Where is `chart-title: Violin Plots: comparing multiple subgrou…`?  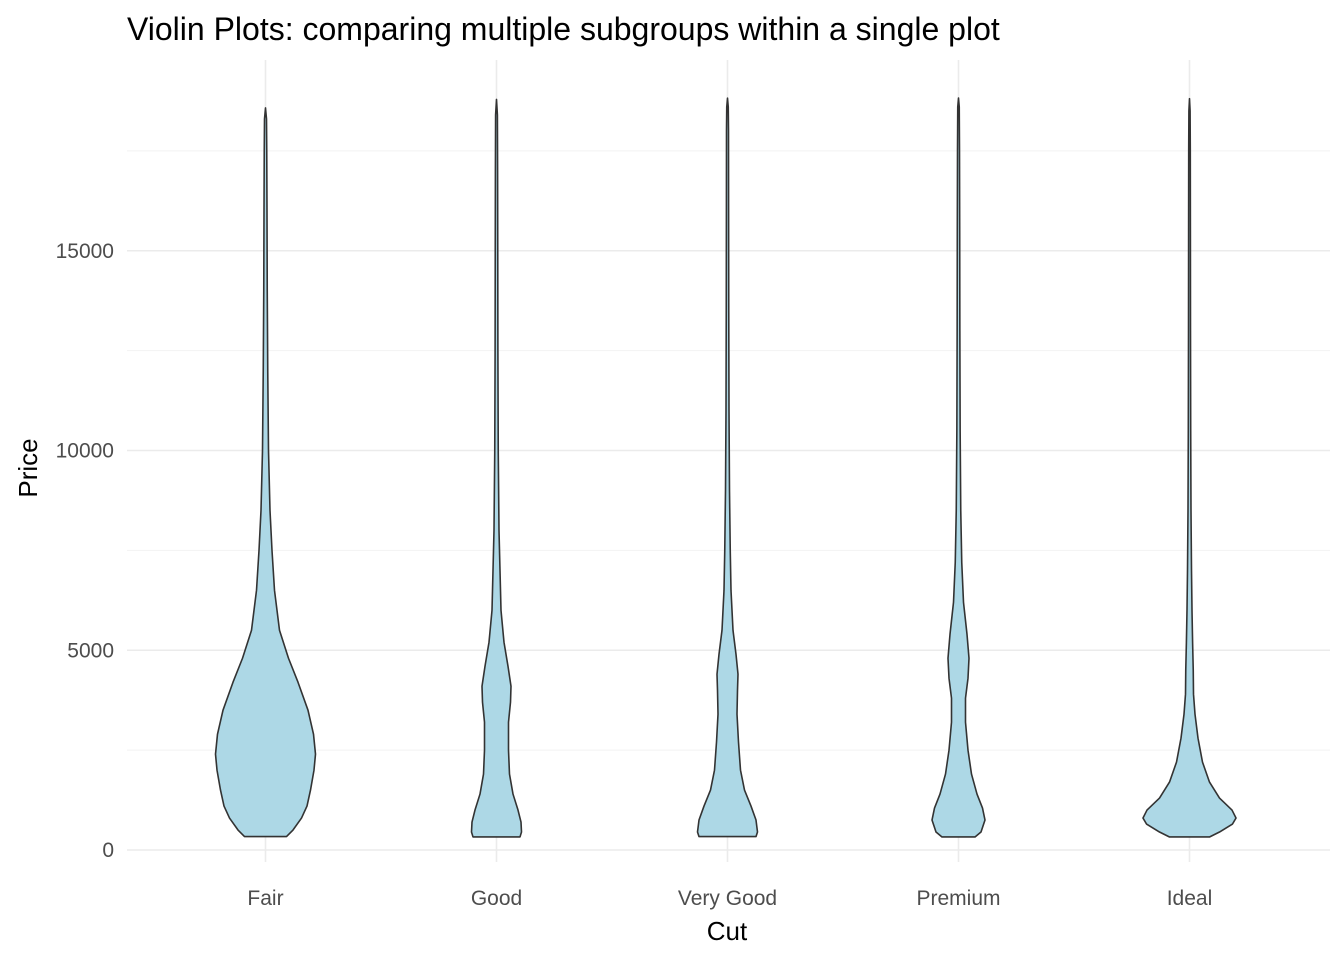
chart-title: Violin Plots: comparing multiple subgrou… is located at coordinates (563, 29).